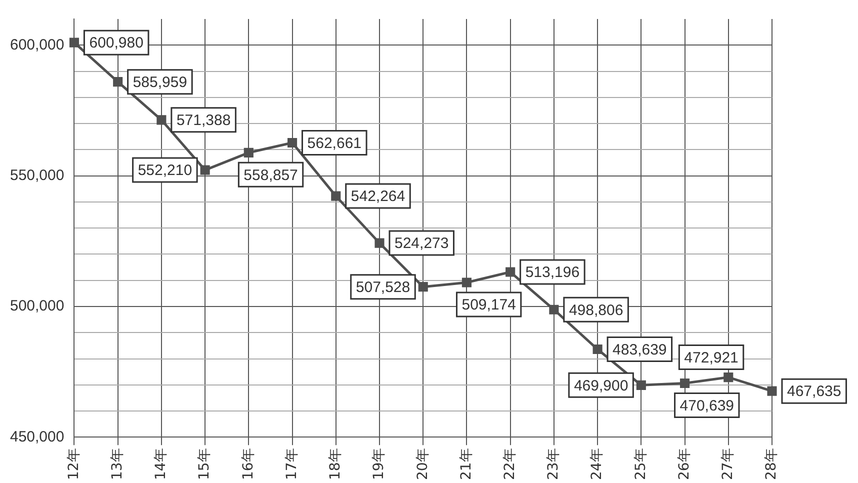  What do you see at coordinates (165, 171) in the screenshot?
I see `text: 552,210` at bounding box center [165, 171].